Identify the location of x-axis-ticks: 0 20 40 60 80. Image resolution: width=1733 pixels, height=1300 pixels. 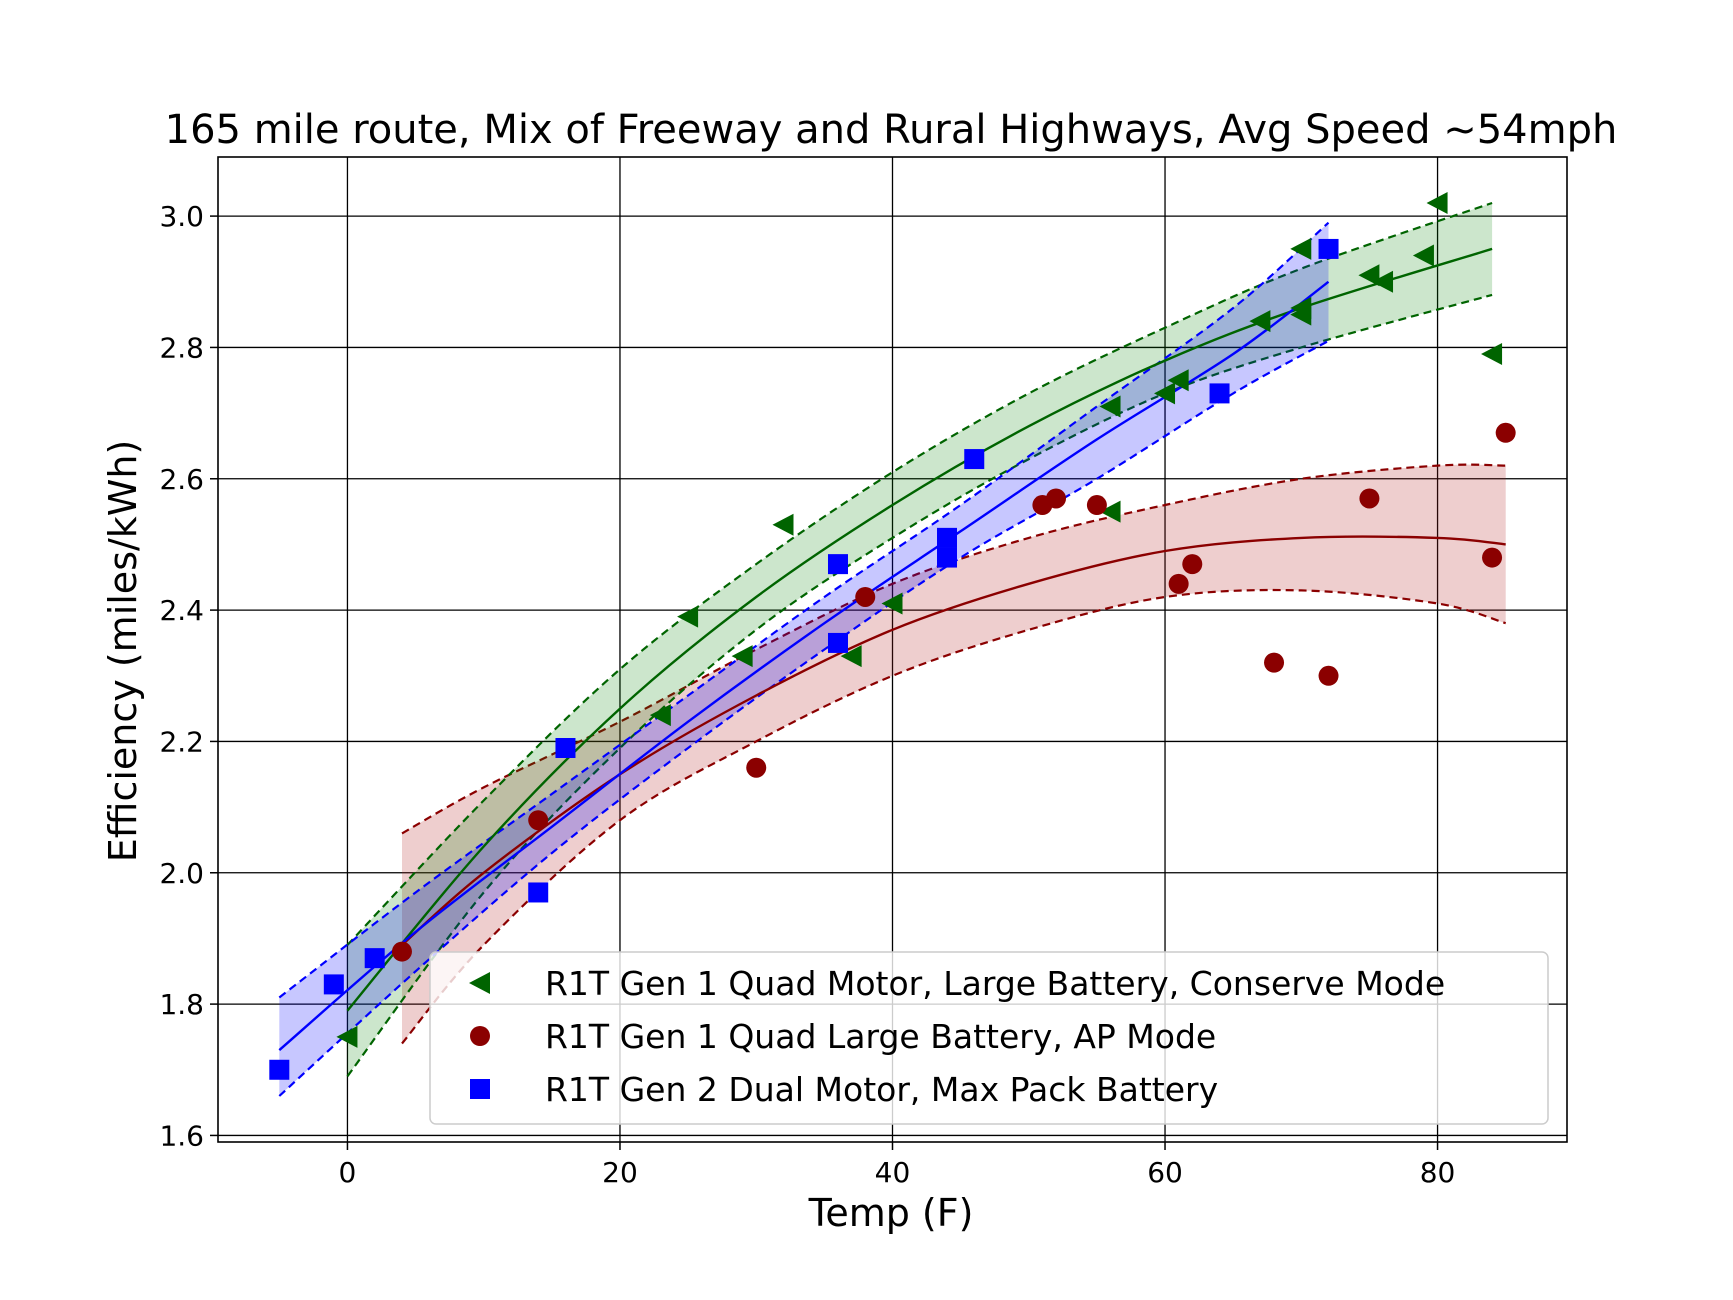
(897, 1165).